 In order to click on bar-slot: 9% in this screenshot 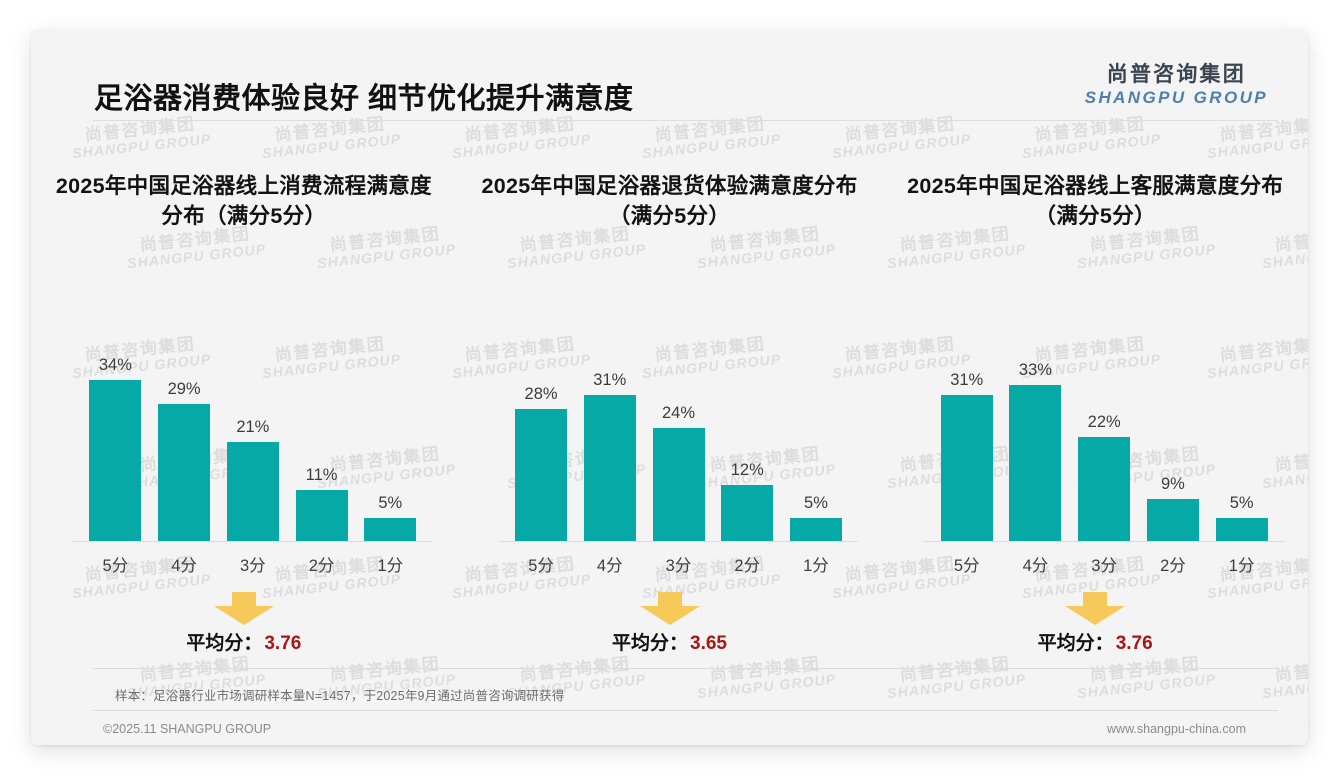, I will do `click(1173, 432)`.